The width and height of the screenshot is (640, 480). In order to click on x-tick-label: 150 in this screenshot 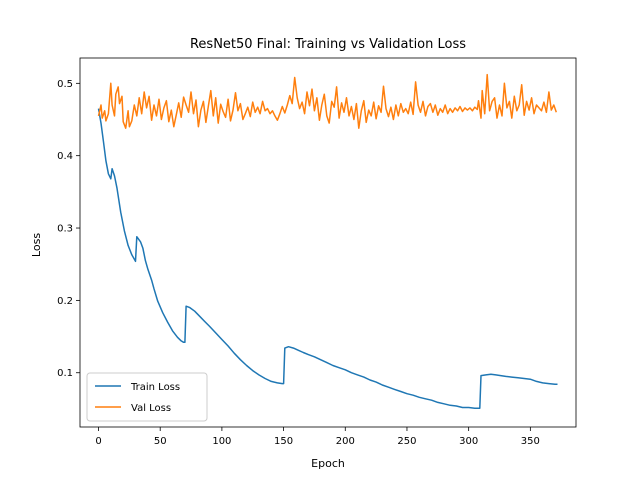, I will do `click(283, 441)`.